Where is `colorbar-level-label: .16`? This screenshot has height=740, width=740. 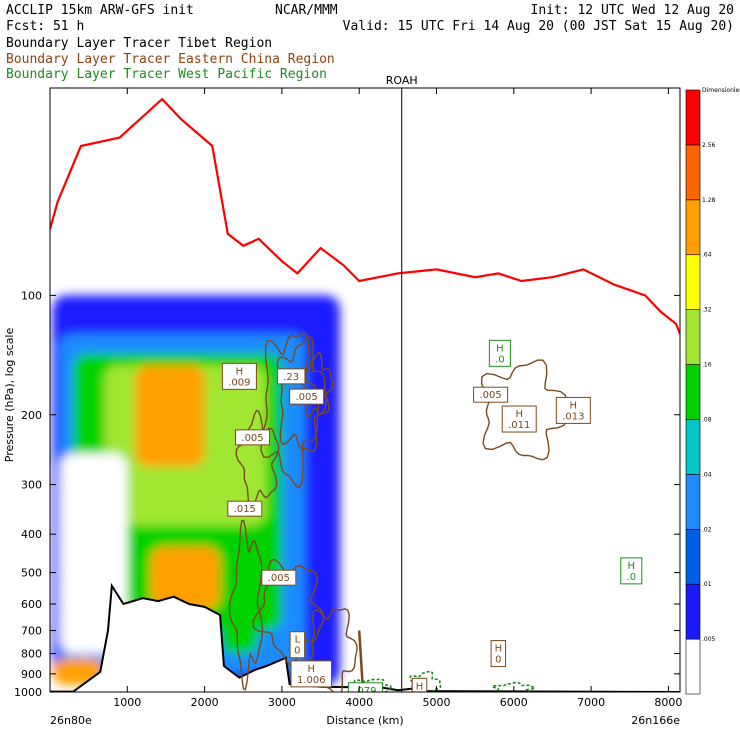 colorbar-level-label: .16 is located at coordinates (707, 365).